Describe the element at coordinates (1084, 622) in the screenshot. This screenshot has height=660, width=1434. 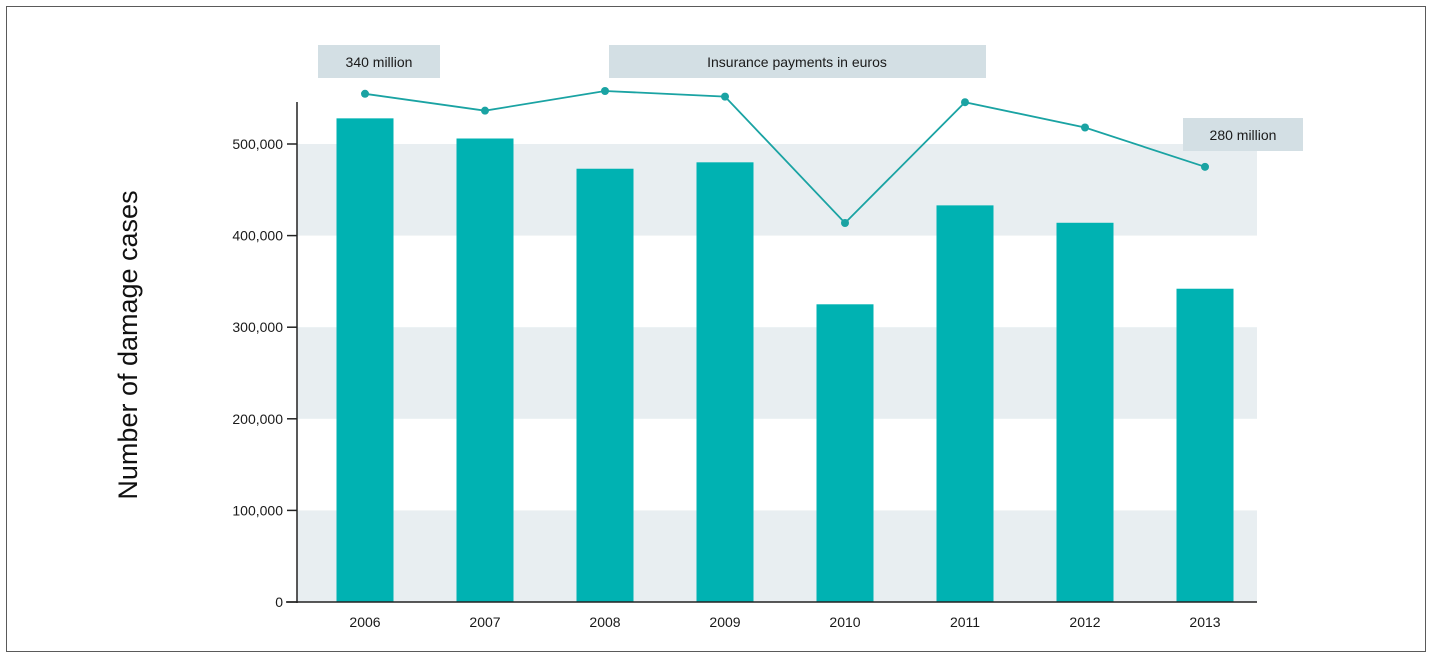
I see `x-tick-label: 2012` at that location.